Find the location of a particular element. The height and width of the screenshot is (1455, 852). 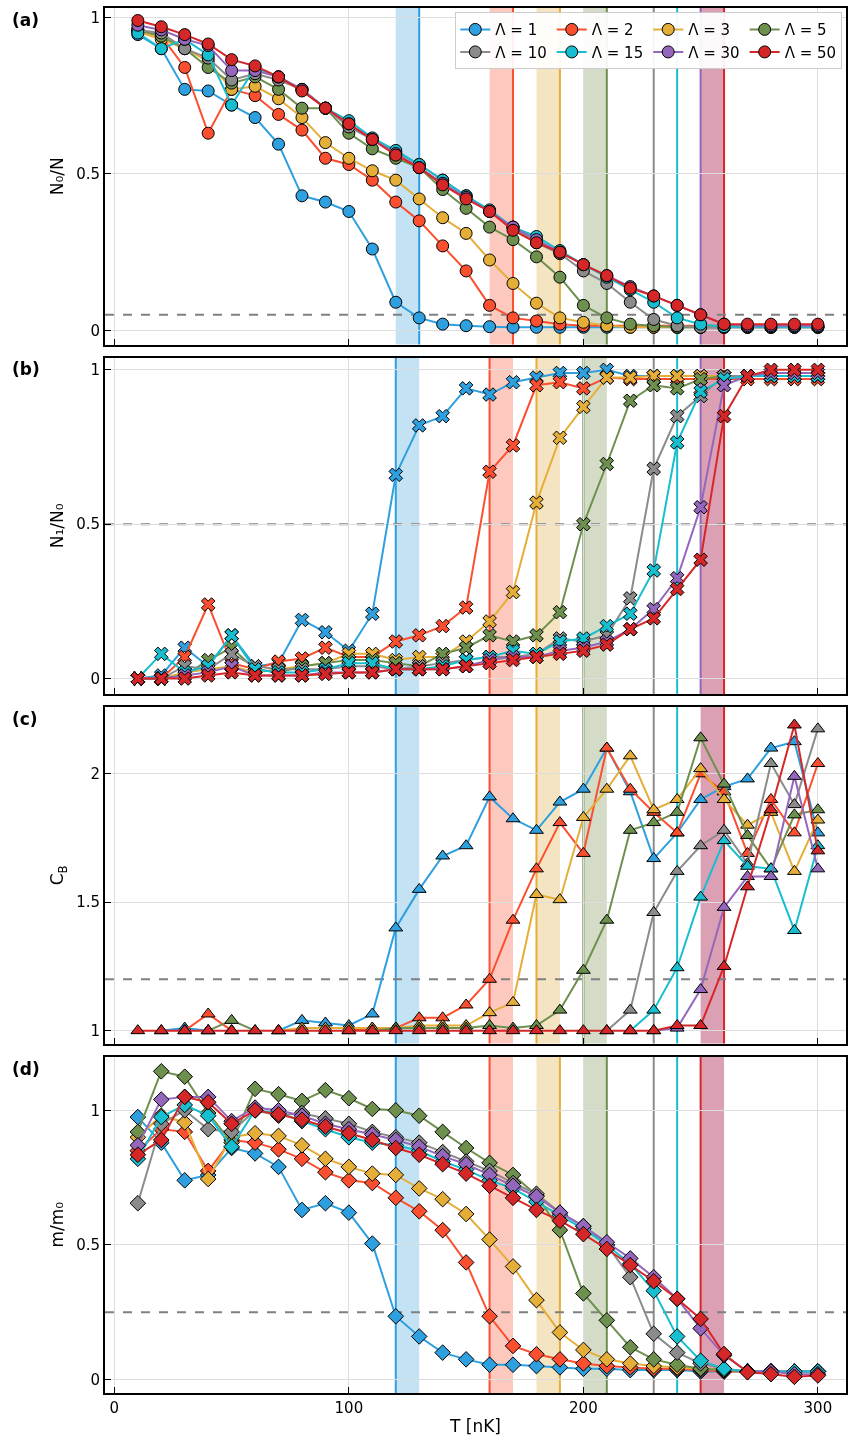

y-axis-title: N₁/N₀ is located at coordinates (57, 526).